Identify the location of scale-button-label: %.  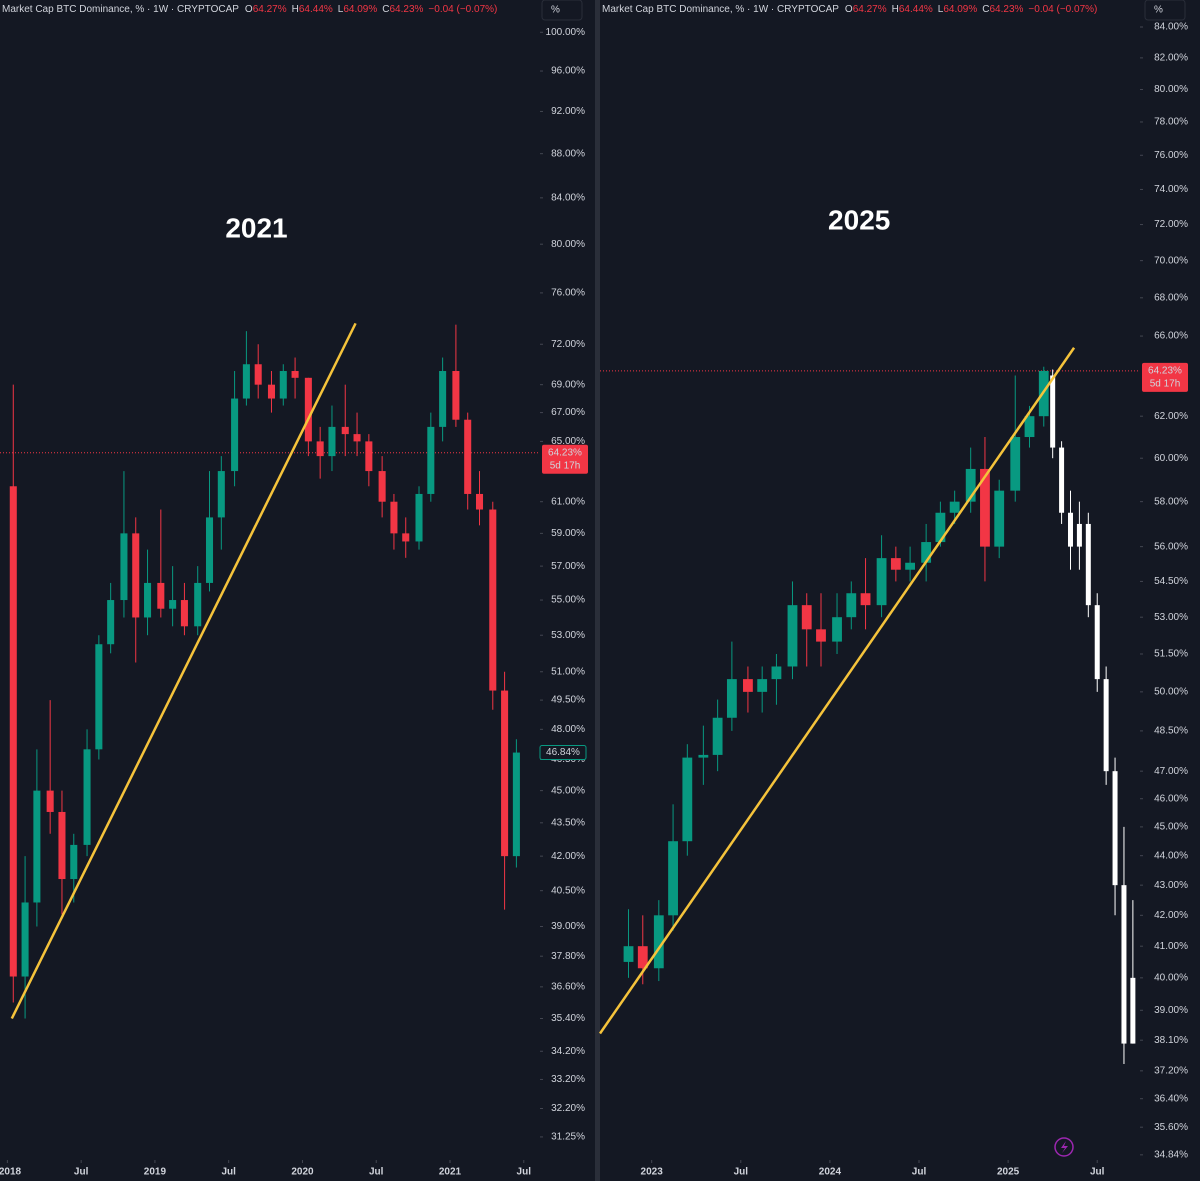
(555, 10).